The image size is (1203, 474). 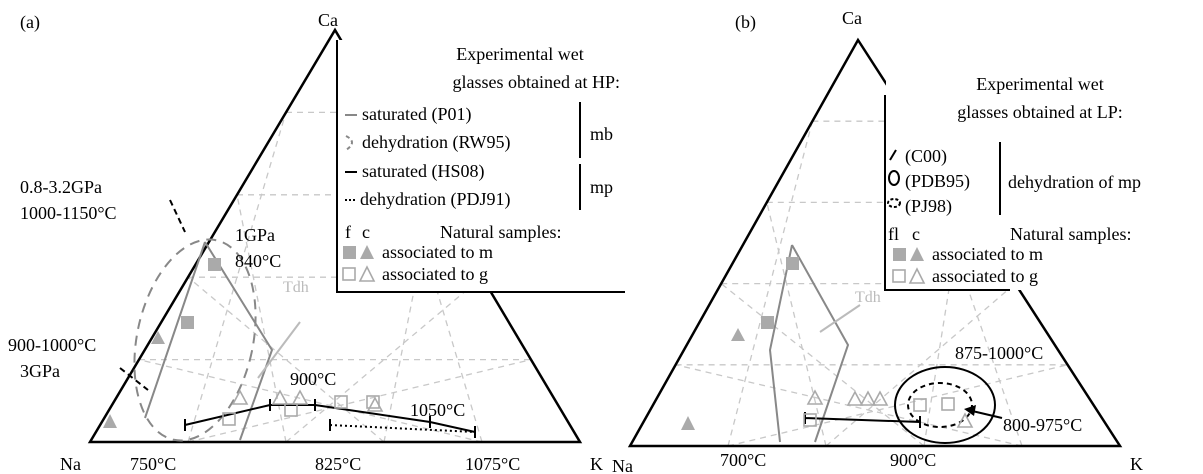 I want to click on annotation: 1075°C, so click(x=492, y=464).